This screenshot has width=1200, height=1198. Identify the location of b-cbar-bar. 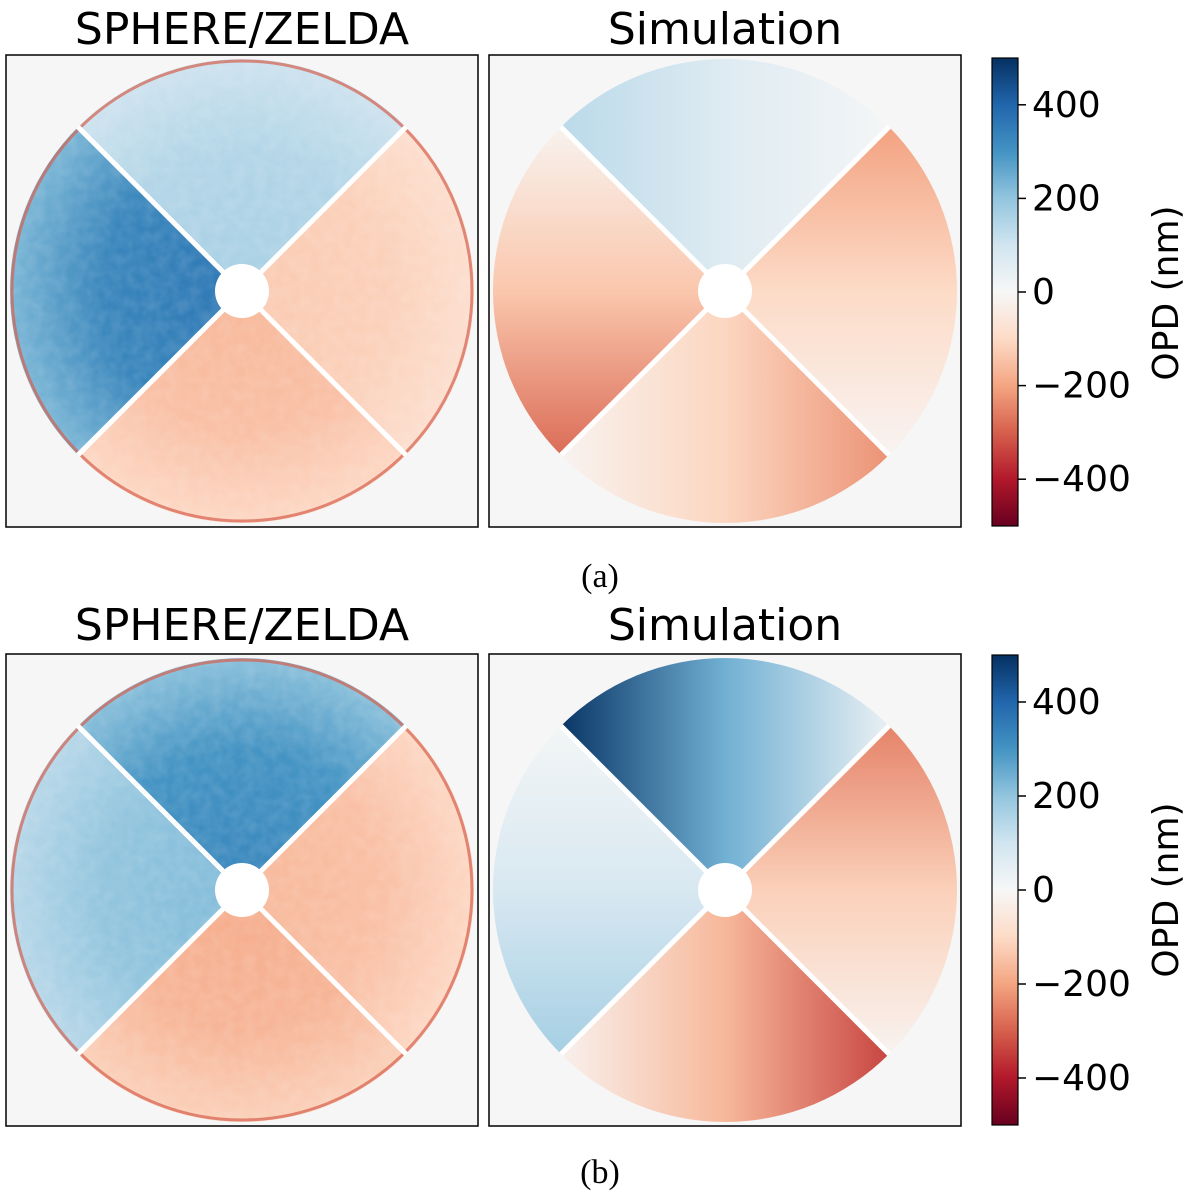
(1005, 890).